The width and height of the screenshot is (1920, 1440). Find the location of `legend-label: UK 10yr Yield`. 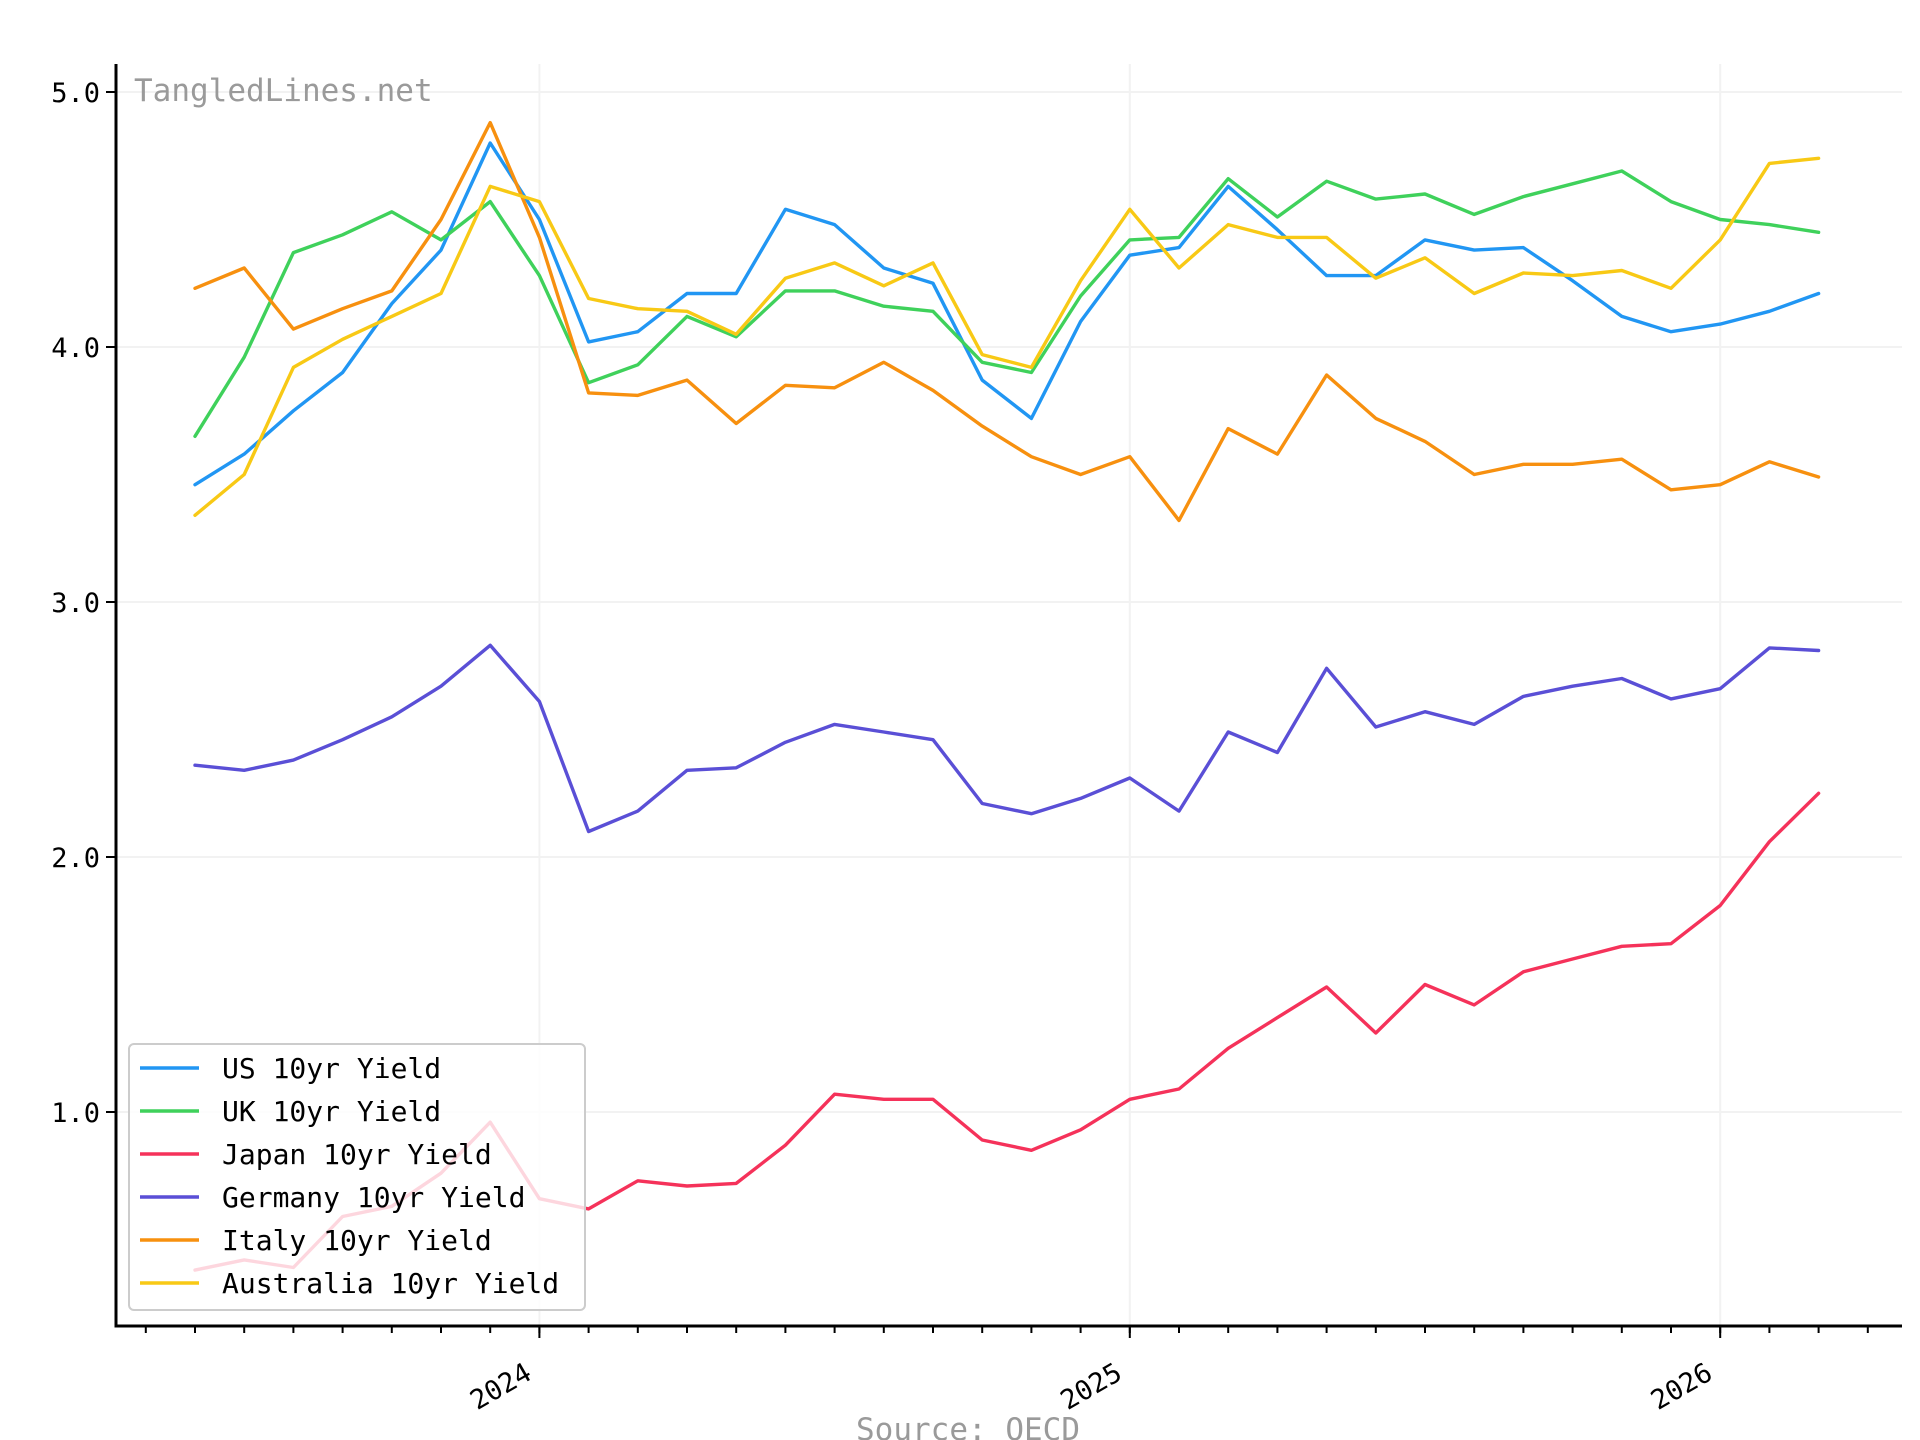

legend-label: UK 10yr Yield is located at coordinates (331, 1111).